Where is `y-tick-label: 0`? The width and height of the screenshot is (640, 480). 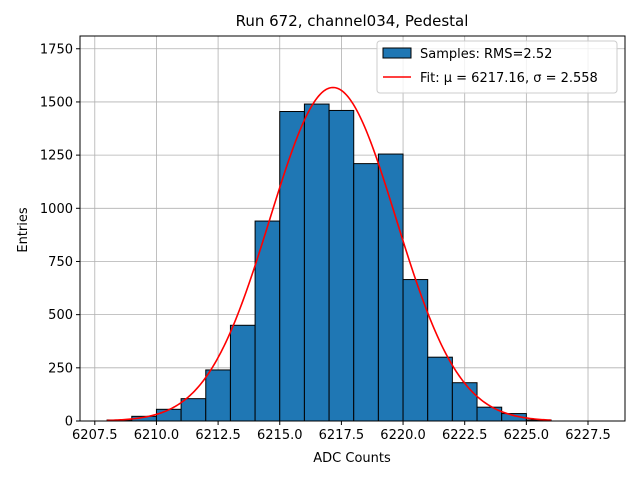 y-tick-label: 0 is located at coordinates (69, 422).